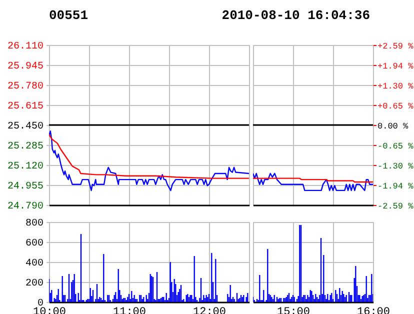  What do you see at coordinates (25, 147) in the screenshot?
I see `y-tick-label: 25.285` at bounding box center [25, 147].